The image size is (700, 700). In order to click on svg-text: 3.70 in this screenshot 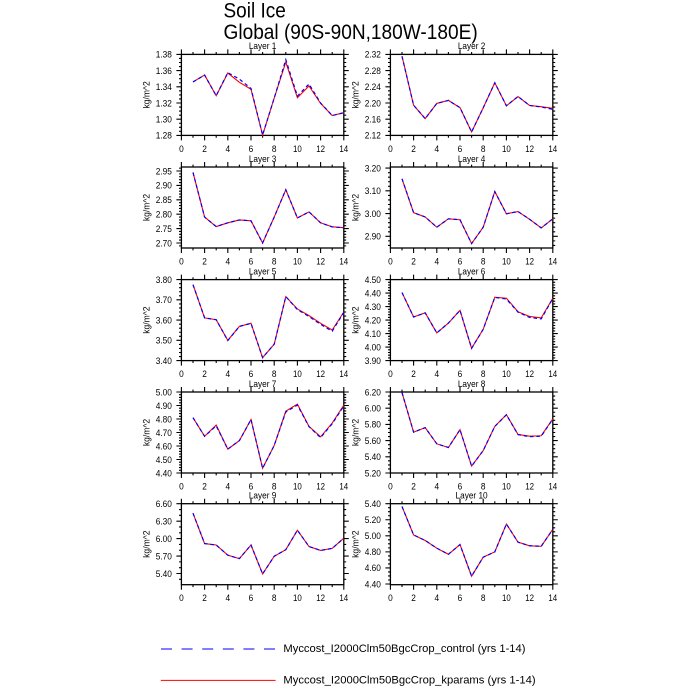, I will do `click(164, 300)`.